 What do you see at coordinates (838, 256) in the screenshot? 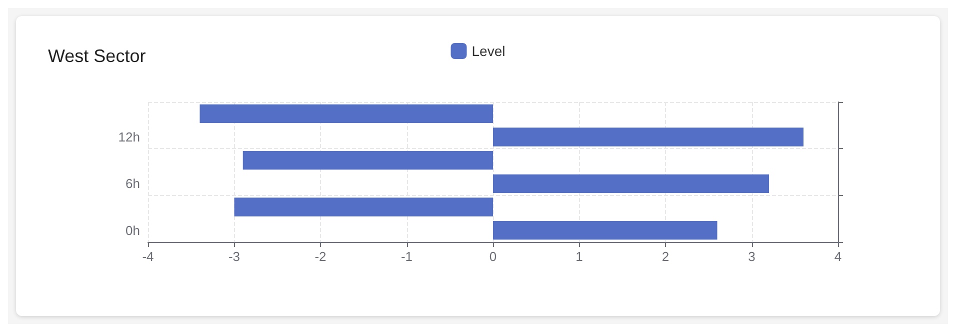
I see `x-tick-label: 4` at bounding box center [838, 256].